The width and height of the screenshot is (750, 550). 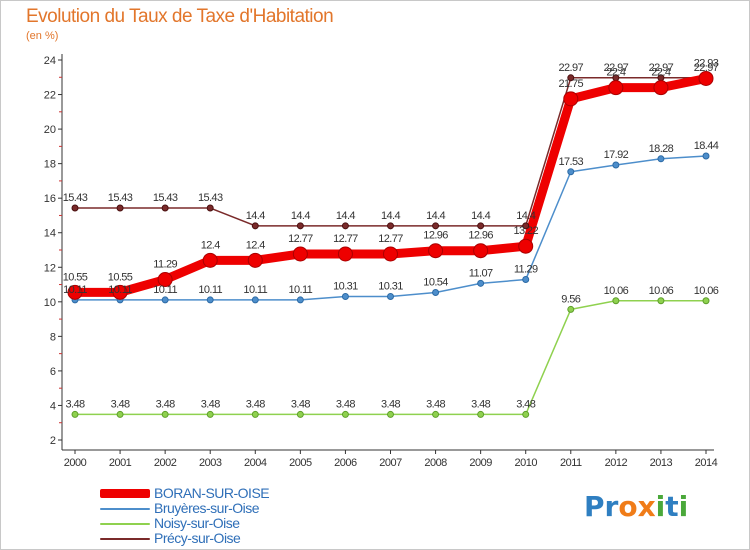 I want to click on data-label: 13.22, so click(x=525, y=231).